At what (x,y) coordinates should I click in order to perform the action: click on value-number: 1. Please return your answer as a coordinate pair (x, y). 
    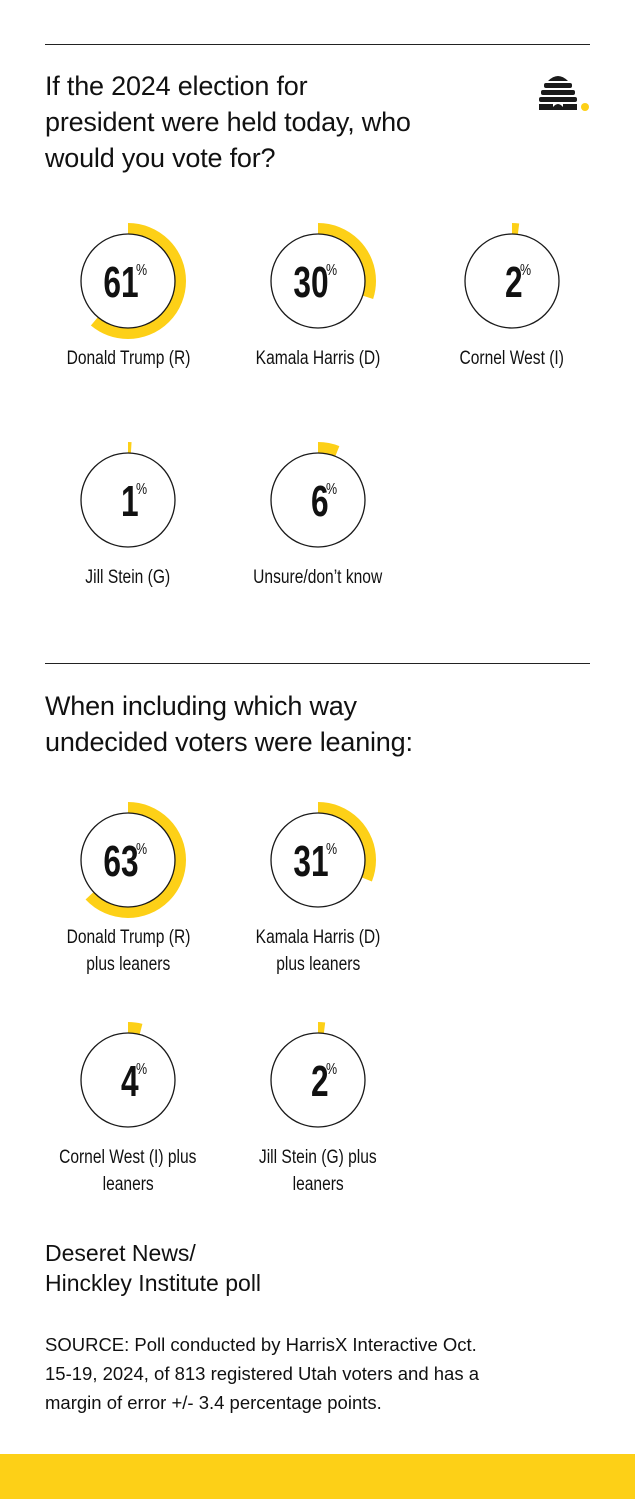
    Looking at the image, I should click on (130, 501).